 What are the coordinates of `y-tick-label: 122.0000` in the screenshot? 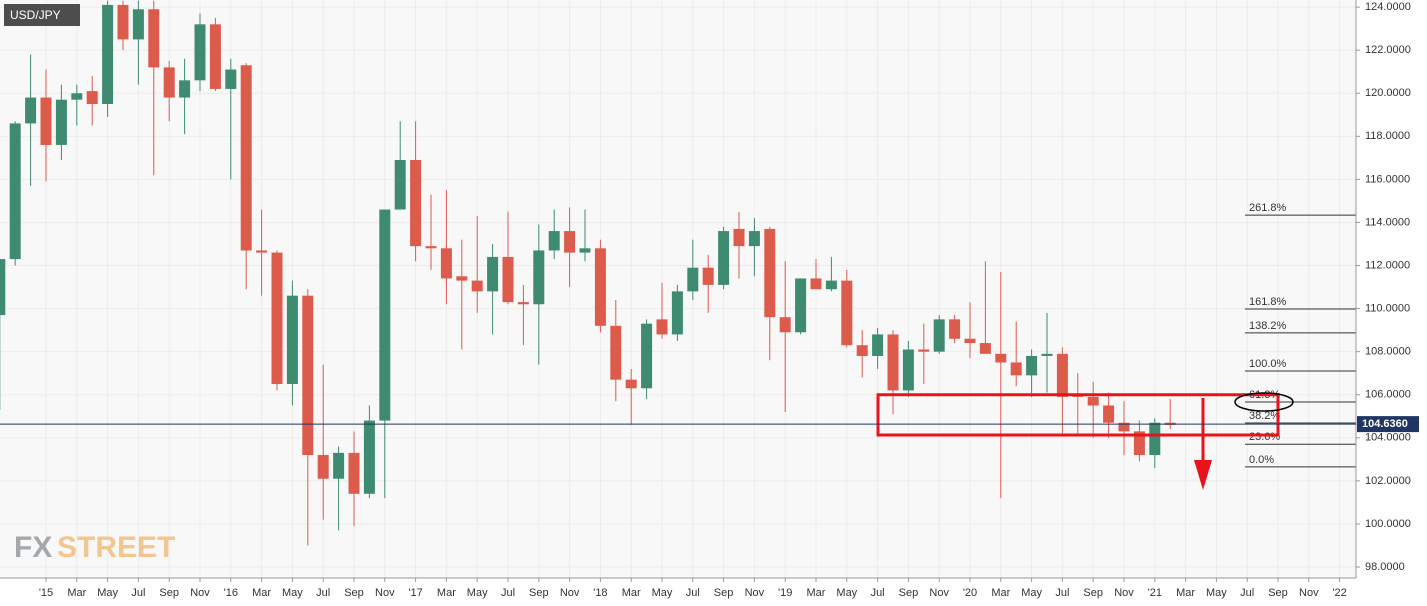 It's located at (1388, 50).